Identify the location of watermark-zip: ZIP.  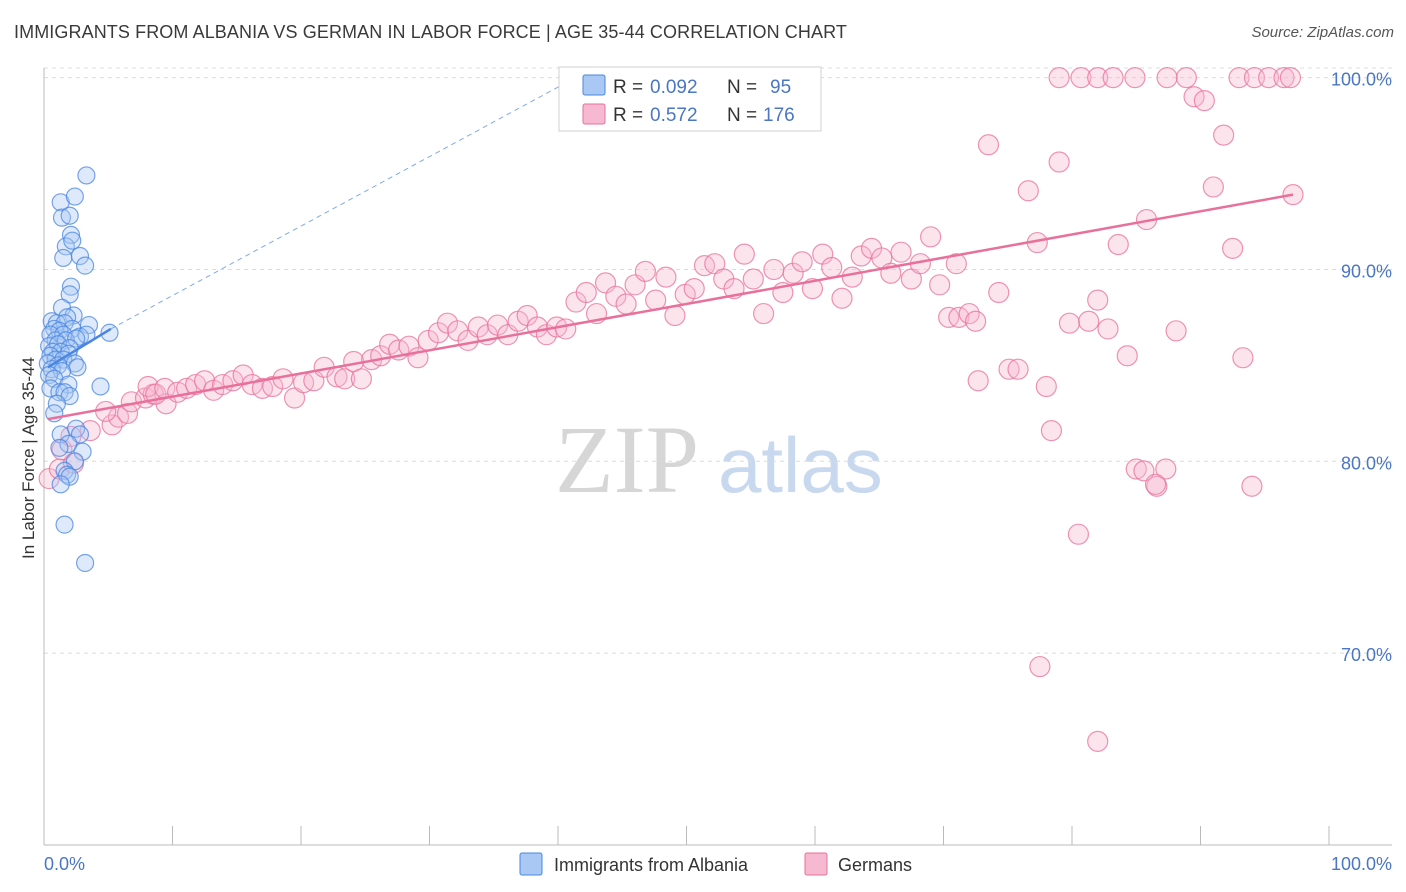
(627, 459).